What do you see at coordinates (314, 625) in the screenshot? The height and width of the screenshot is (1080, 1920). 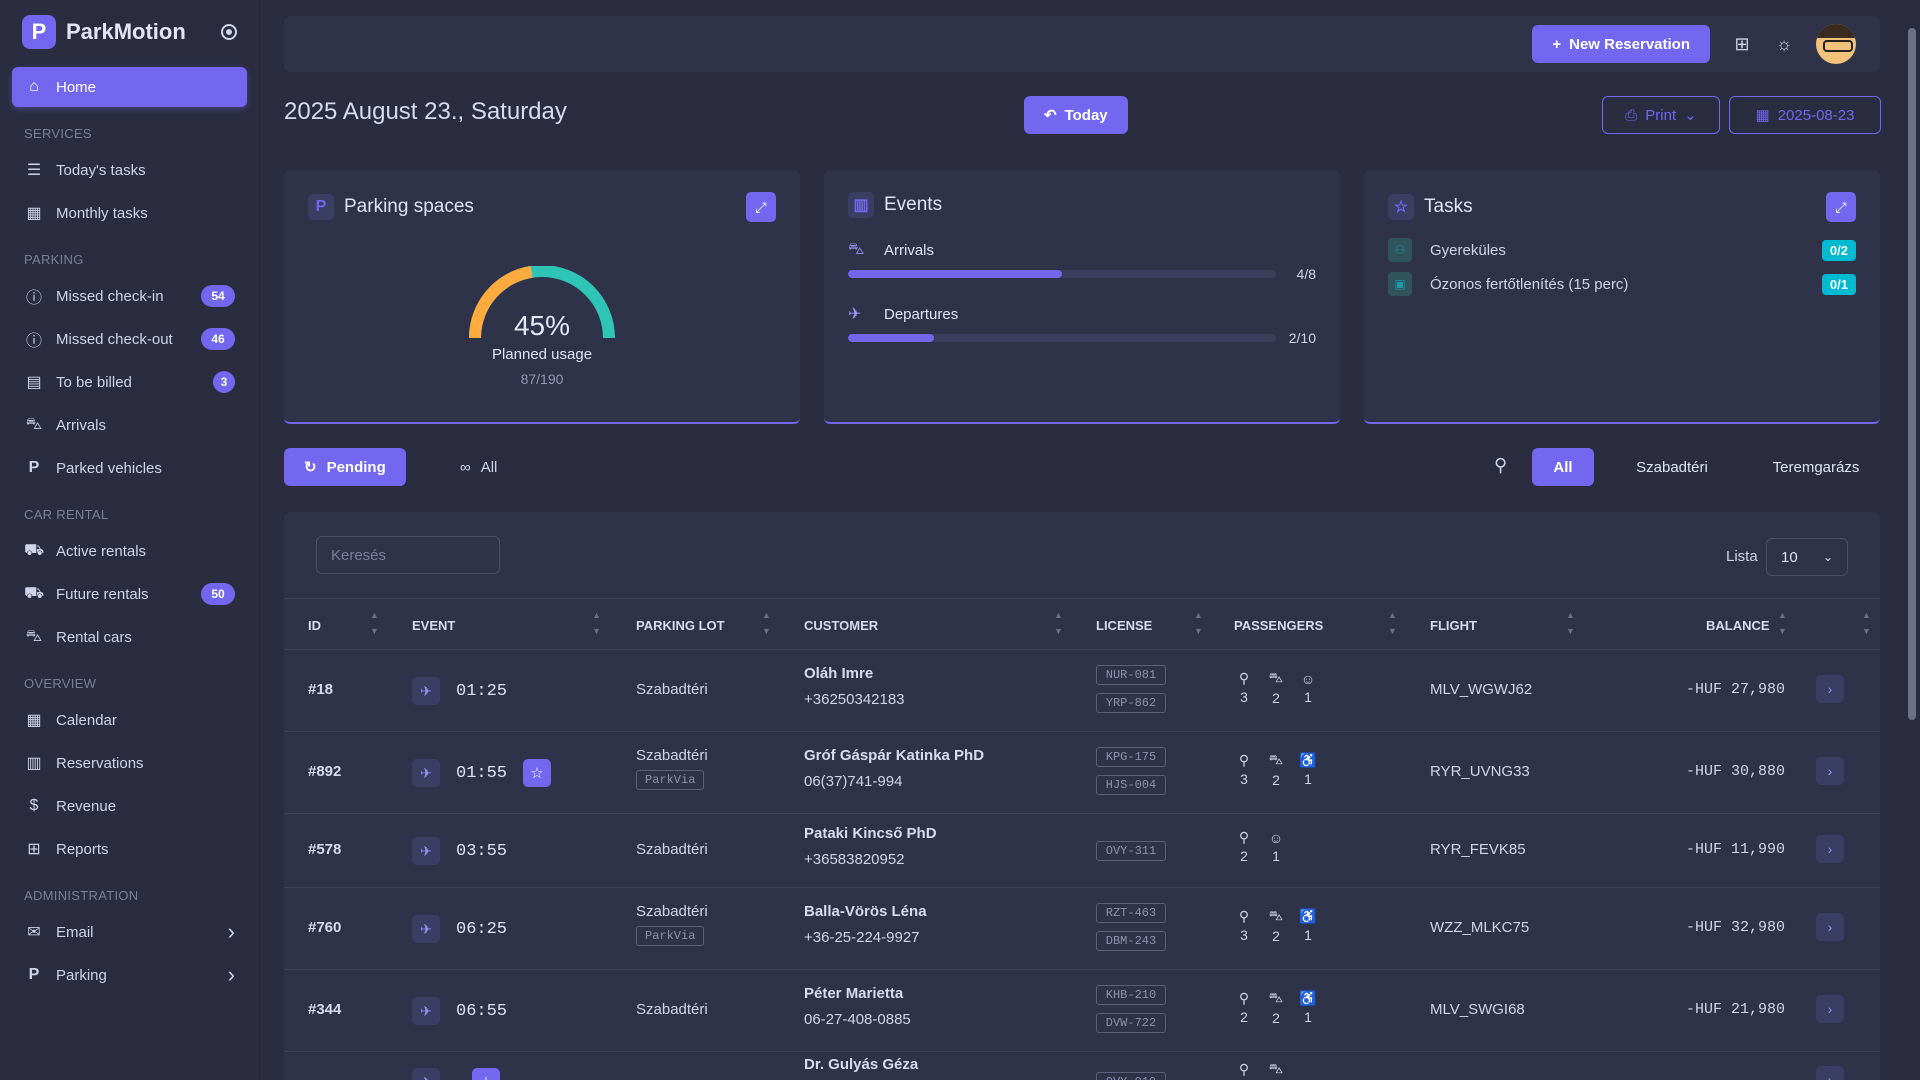 I see `column-header-id: ID` at bounding box center [314, 625].